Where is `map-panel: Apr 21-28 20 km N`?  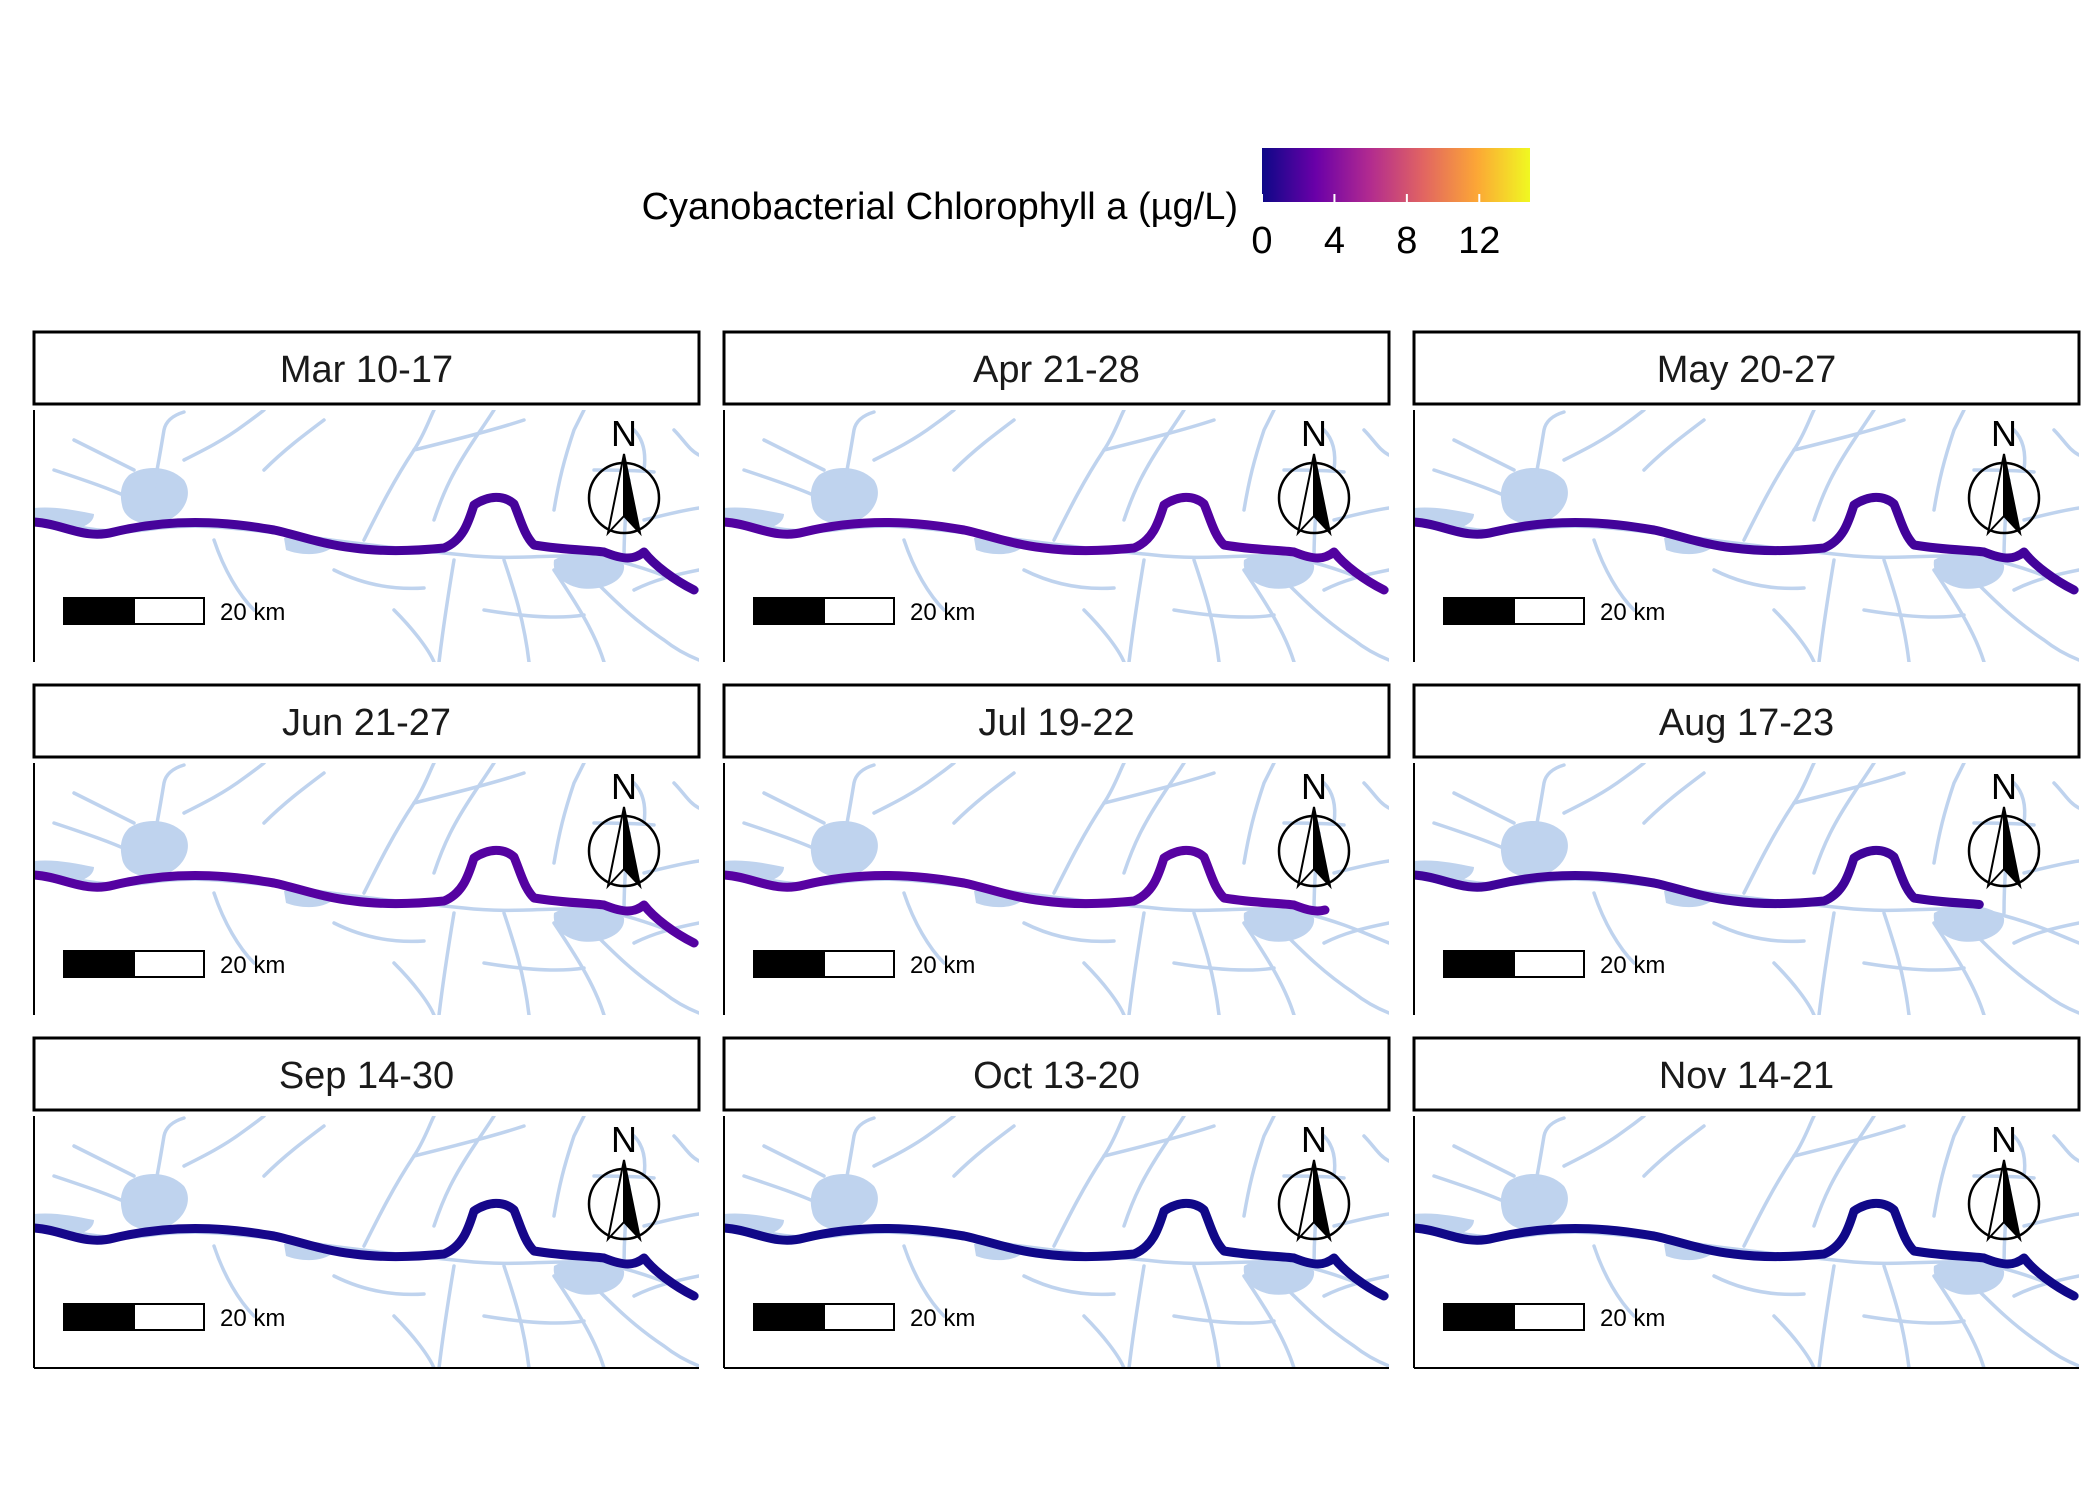
map-panel: Apr 21-28 20 km N is located at coordinates (1056, 496).